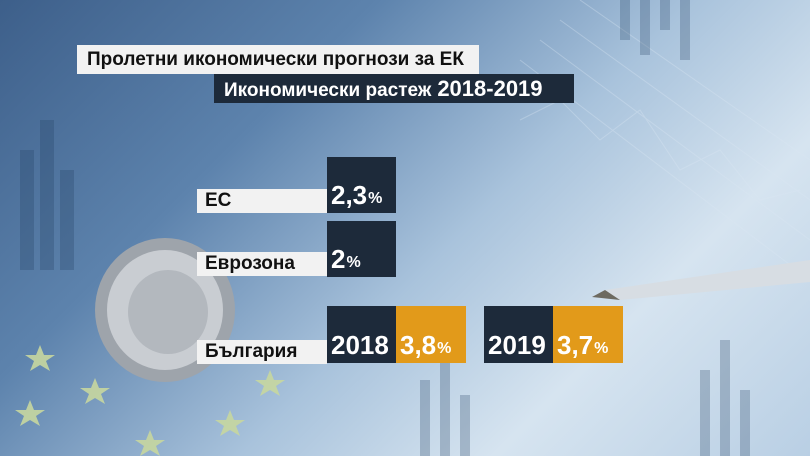 The image size is (810, 456). Describe the element at coordinates (517, 345) in the screenshot. I see `bulgaria-year-2019-label: 2019` at that location.